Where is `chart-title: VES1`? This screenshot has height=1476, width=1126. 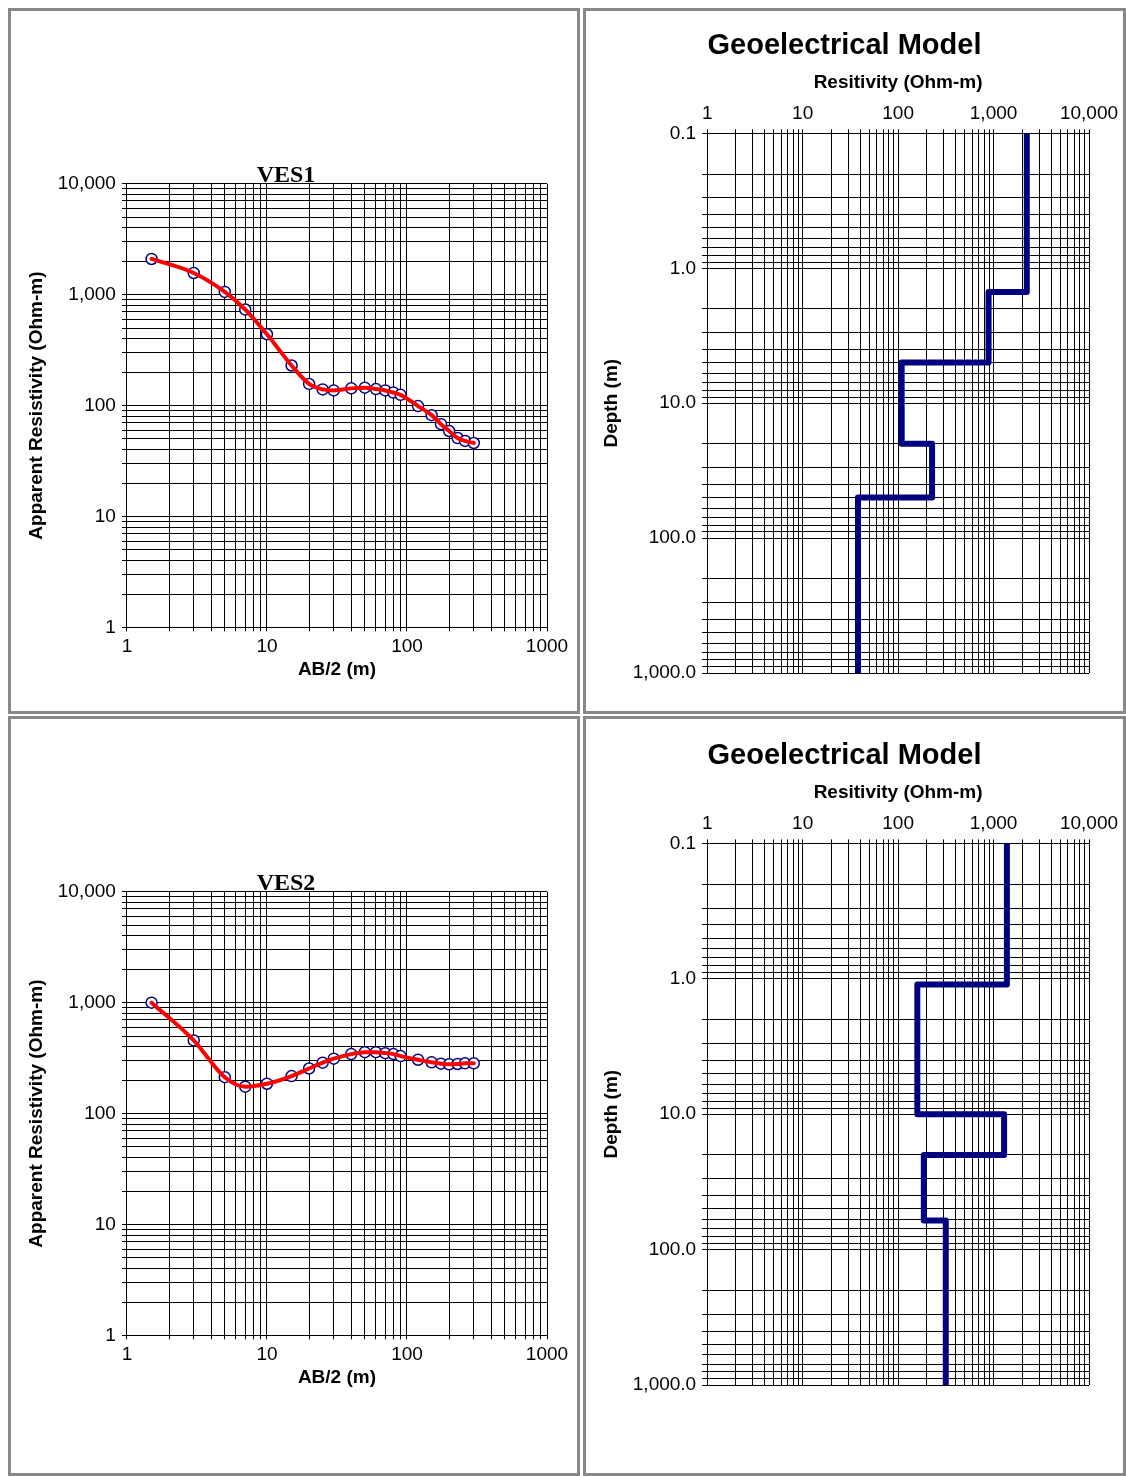 chart-title: VES1 is located at coordinates (286, 173).